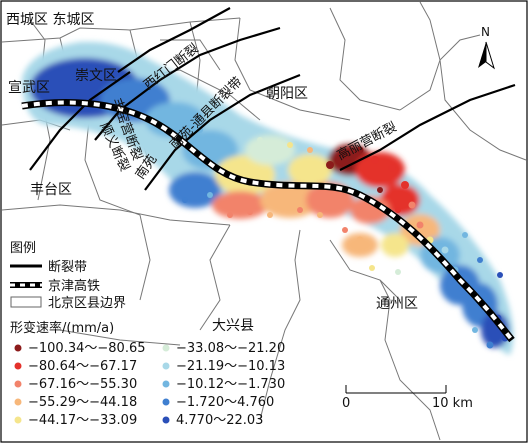 This screenshot has width=528, height=443. What do you see at coordinates (287, 94) in the screenshot?
I see `label-chaoyang: 朝阳区` at bounding box center [287, 94].